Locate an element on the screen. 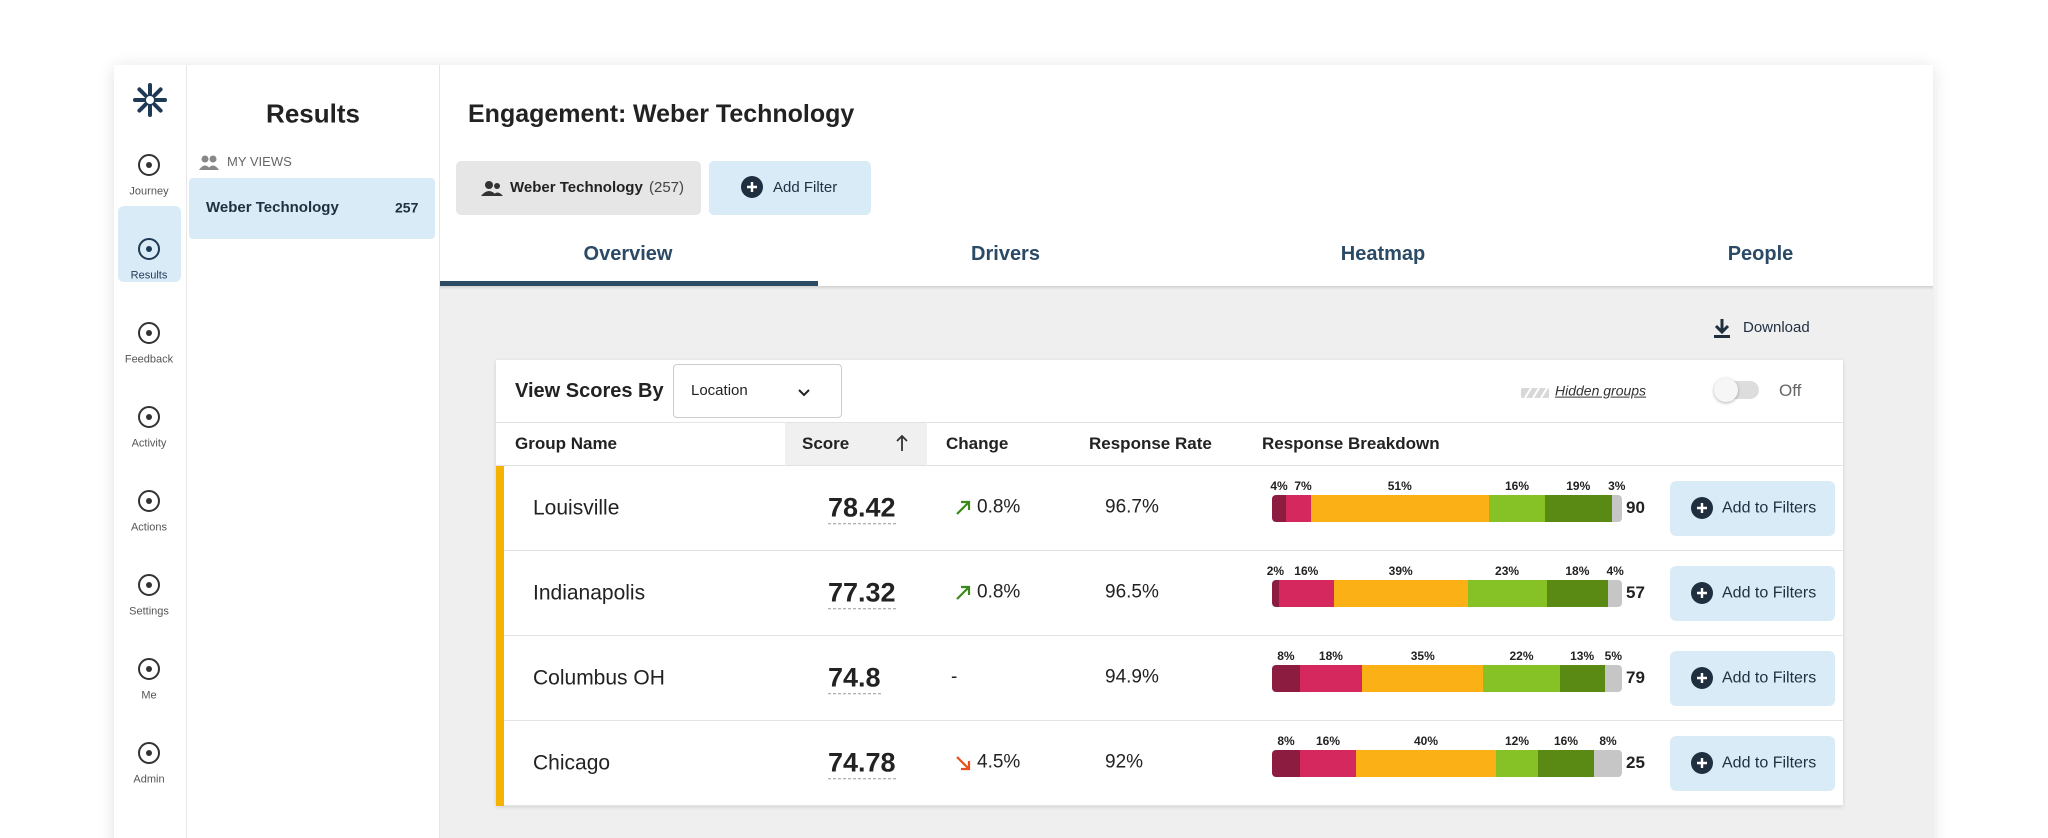 The height and width of the screenshot is (838, 2048). column-header: Response Breakdown is located at coordinates (1351, 443).